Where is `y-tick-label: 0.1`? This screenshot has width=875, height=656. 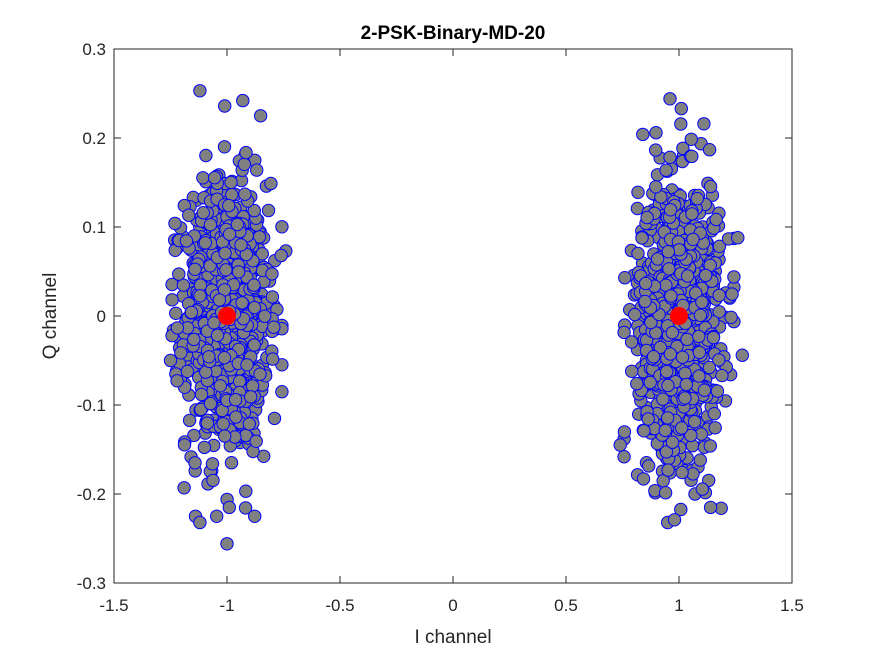 y-tick-label: 0.1 is located at coordinates (94, 227).